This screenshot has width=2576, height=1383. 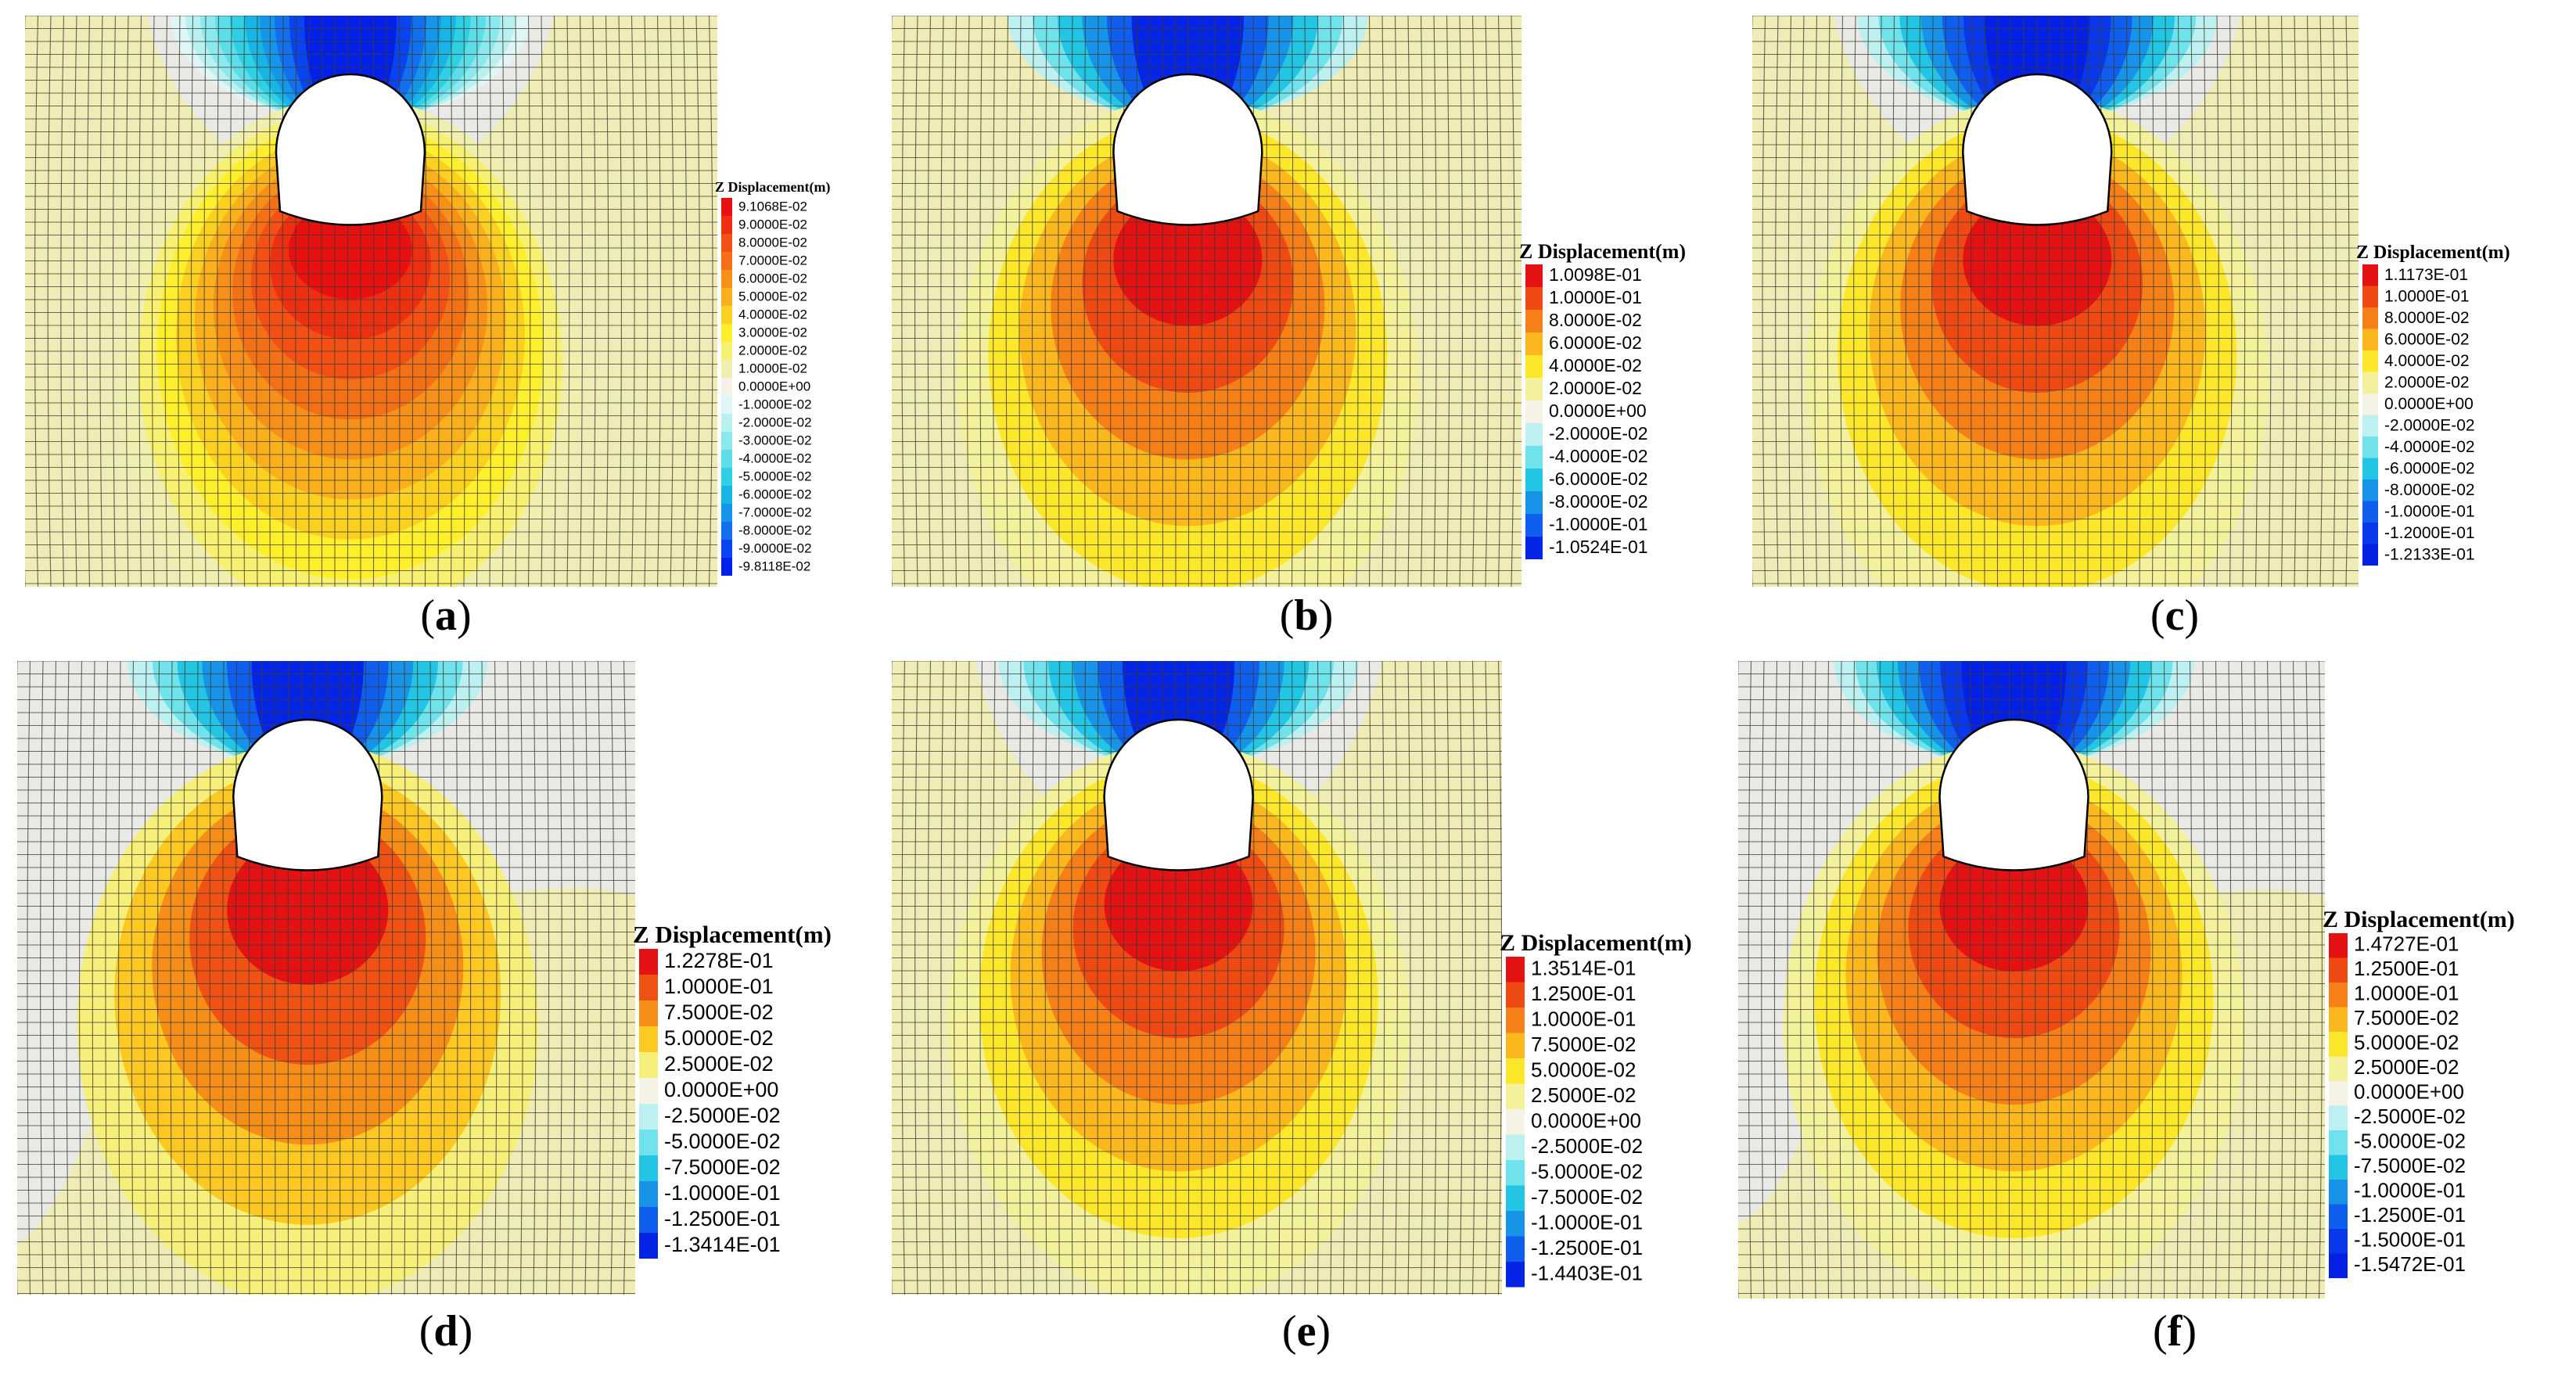 I want to click on legend-label: -4.0000E-02, so click(x=2430, y=447).